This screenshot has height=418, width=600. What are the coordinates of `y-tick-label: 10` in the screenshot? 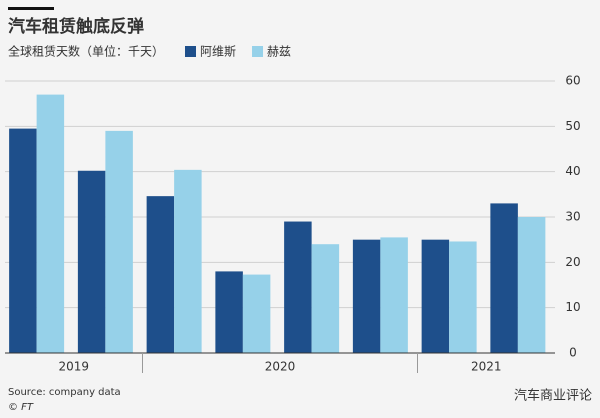 It's located at (572, 307).